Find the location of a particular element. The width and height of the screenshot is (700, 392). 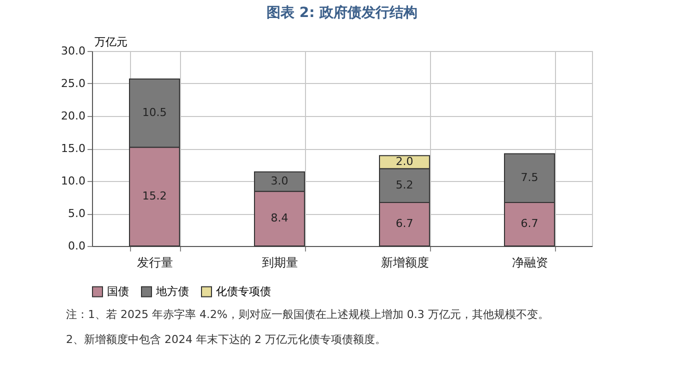

legend-label: 国债 is located at coordinates (118, 291).